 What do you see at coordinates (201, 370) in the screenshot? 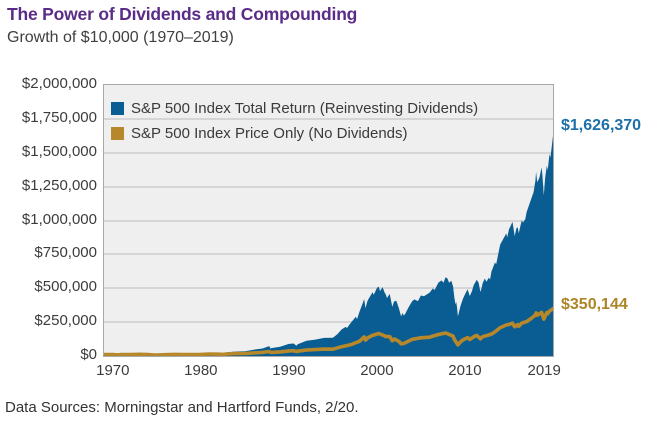
I see `x-axis-tick-label: 1980` at bounding box center [201, 370].